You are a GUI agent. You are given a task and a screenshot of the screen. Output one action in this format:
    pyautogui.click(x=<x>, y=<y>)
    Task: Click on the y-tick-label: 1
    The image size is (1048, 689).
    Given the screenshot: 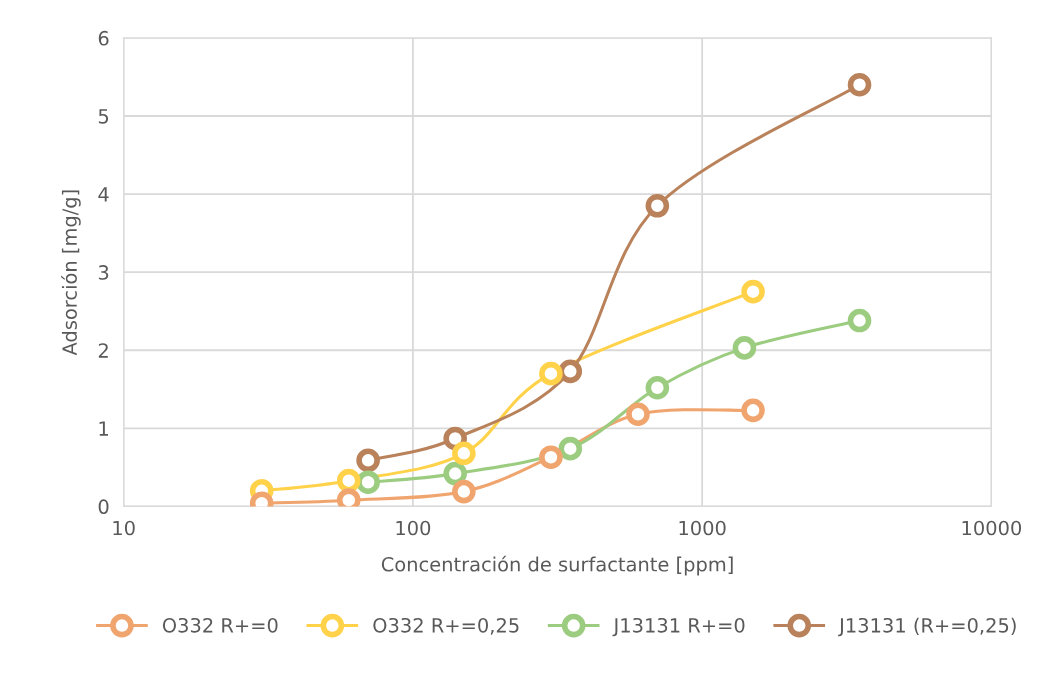 What is the action you would take?
    pyautogui.click(x=103, y=428)
    